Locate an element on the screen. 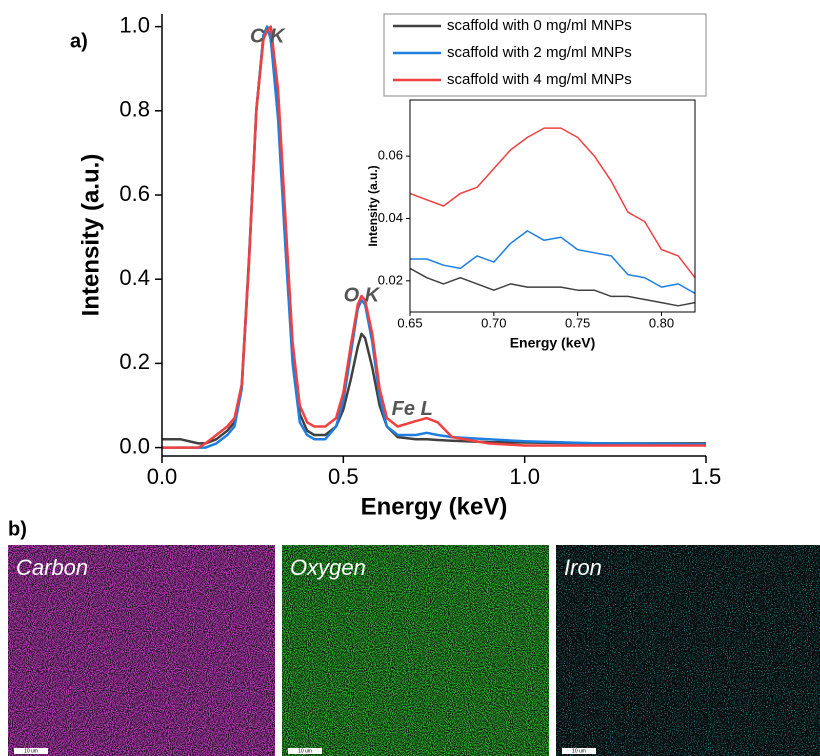 The height and width of the screenshot is (756, 820). x-tick-label: 0.65 is located at coordinates (409, 322).